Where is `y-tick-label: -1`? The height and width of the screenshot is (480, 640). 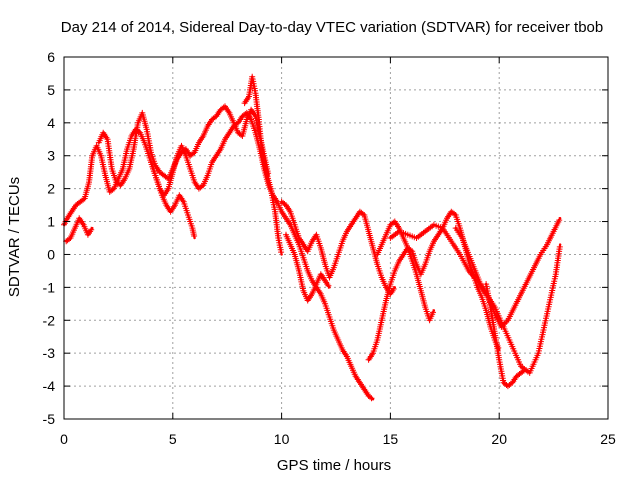 y-tick-label: -1 is located at coordinates (49, 287).